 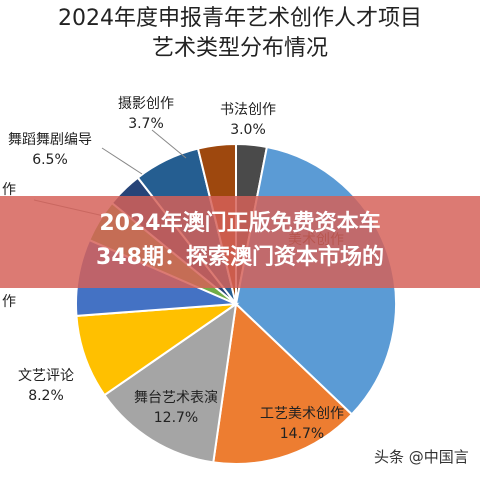 What do you see at coordinates (302, 434) in the screenshot?
I see `slice-percent-label: 14.7%` at bounding box center [302, 434].